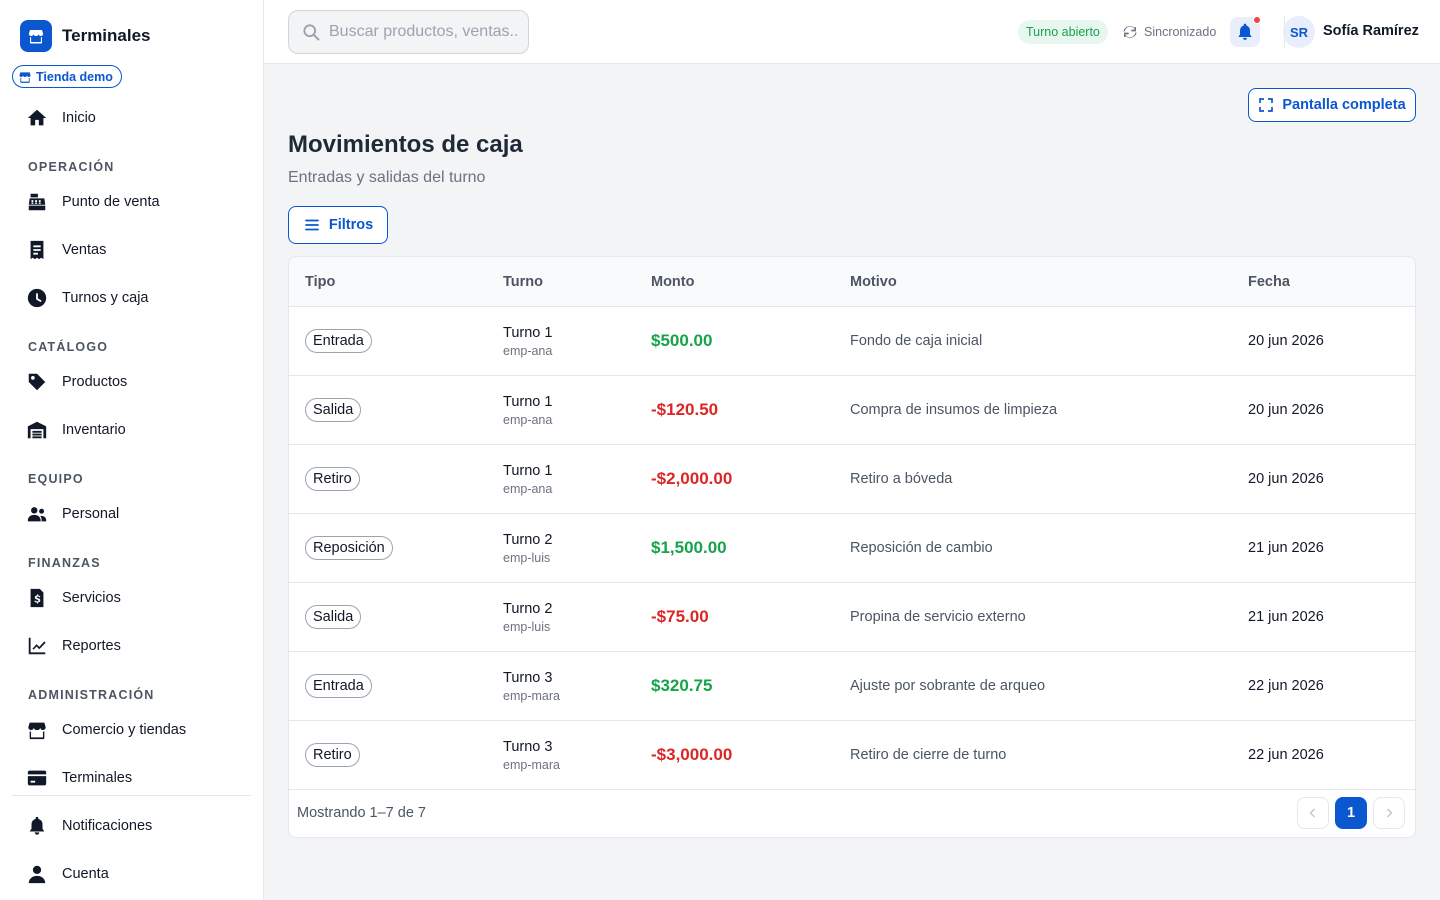 This screenshot has width=1440, height=900. I want to click on prev-page-button, so click(1313, 813).